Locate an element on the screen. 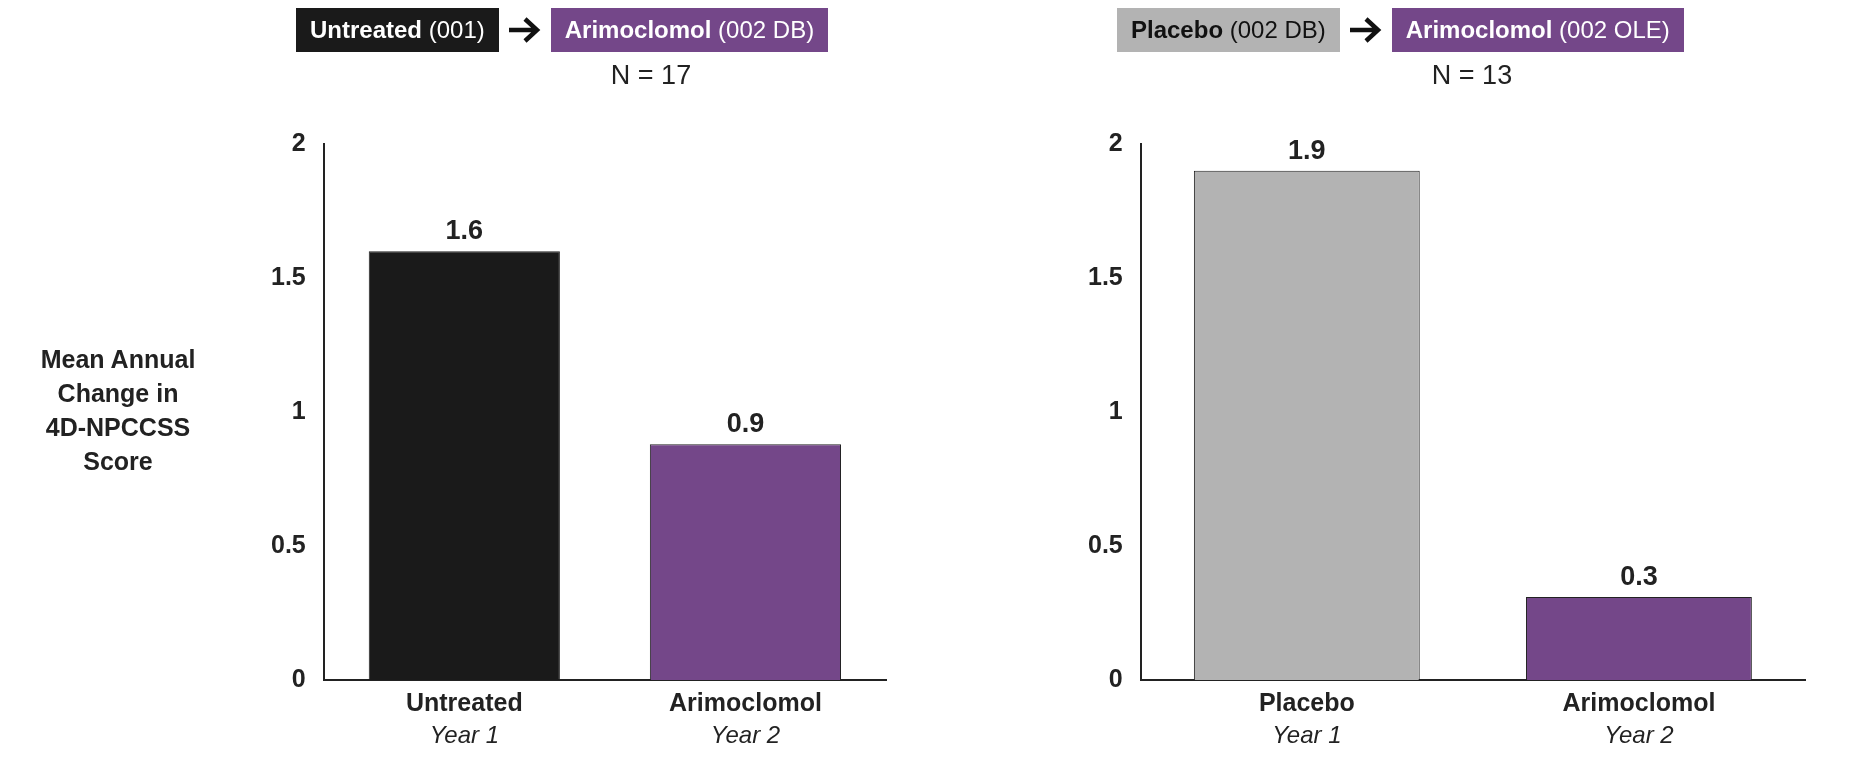 Image resolution: width=1856 pixels, height=783 pixels. y-axis-title: Mean Annual Change in 4D-NPCCSS Score is located at coordinates (118, 409).